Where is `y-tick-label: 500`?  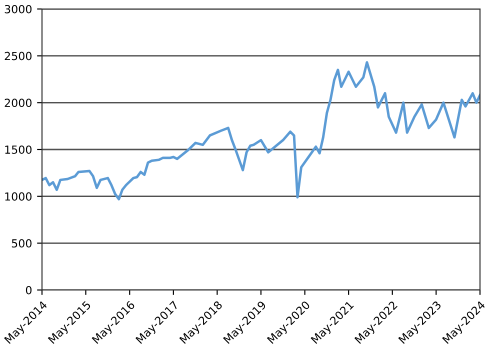
y-tick-label: 500 is located at coordinates (22, 243).